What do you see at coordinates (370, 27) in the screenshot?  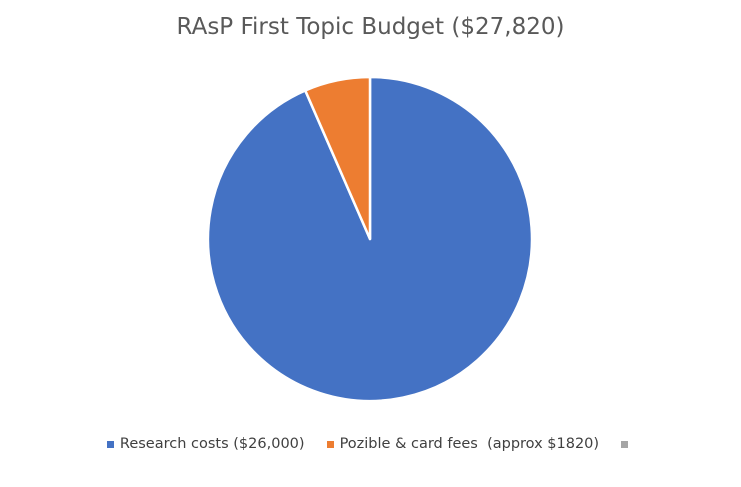 I see `chart-title: RAsP First Topic Budget ($27,820)` at bounding box center [370, 27].